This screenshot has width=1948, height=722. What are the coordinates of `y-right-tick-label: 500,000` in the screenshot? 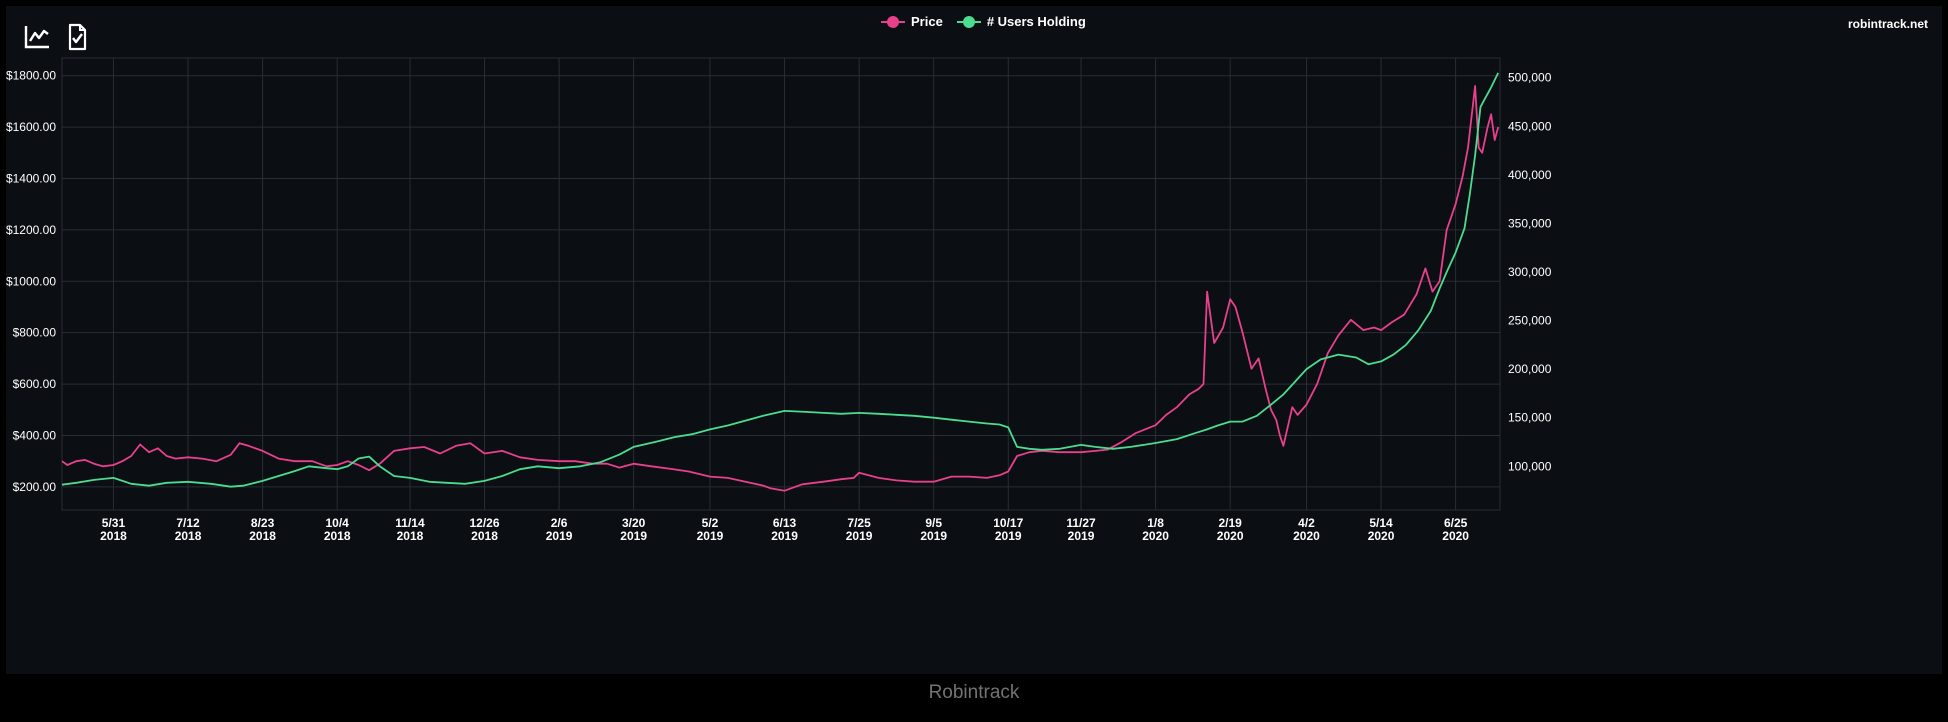 It's located at (1530, 78).